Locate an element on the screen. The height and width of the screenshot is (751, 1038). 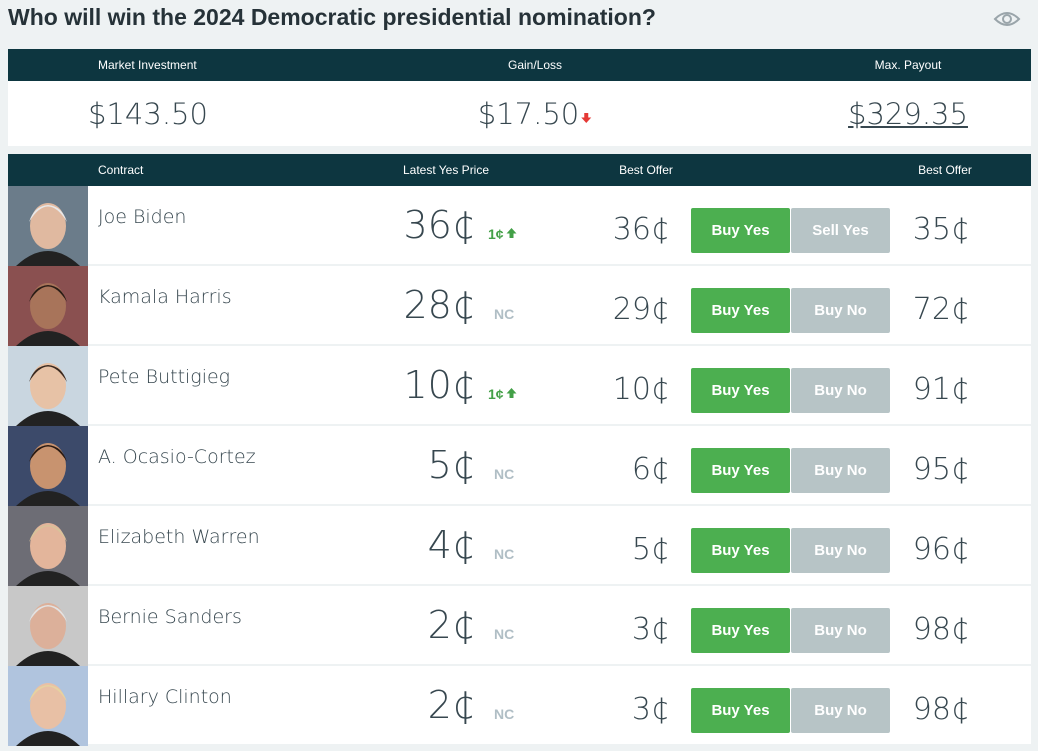
contract-row: Pete Buttigieg 10¢ 1¢ 10¢ Buy Yes Buy No 91¢ is located at coordinates (519, 386).